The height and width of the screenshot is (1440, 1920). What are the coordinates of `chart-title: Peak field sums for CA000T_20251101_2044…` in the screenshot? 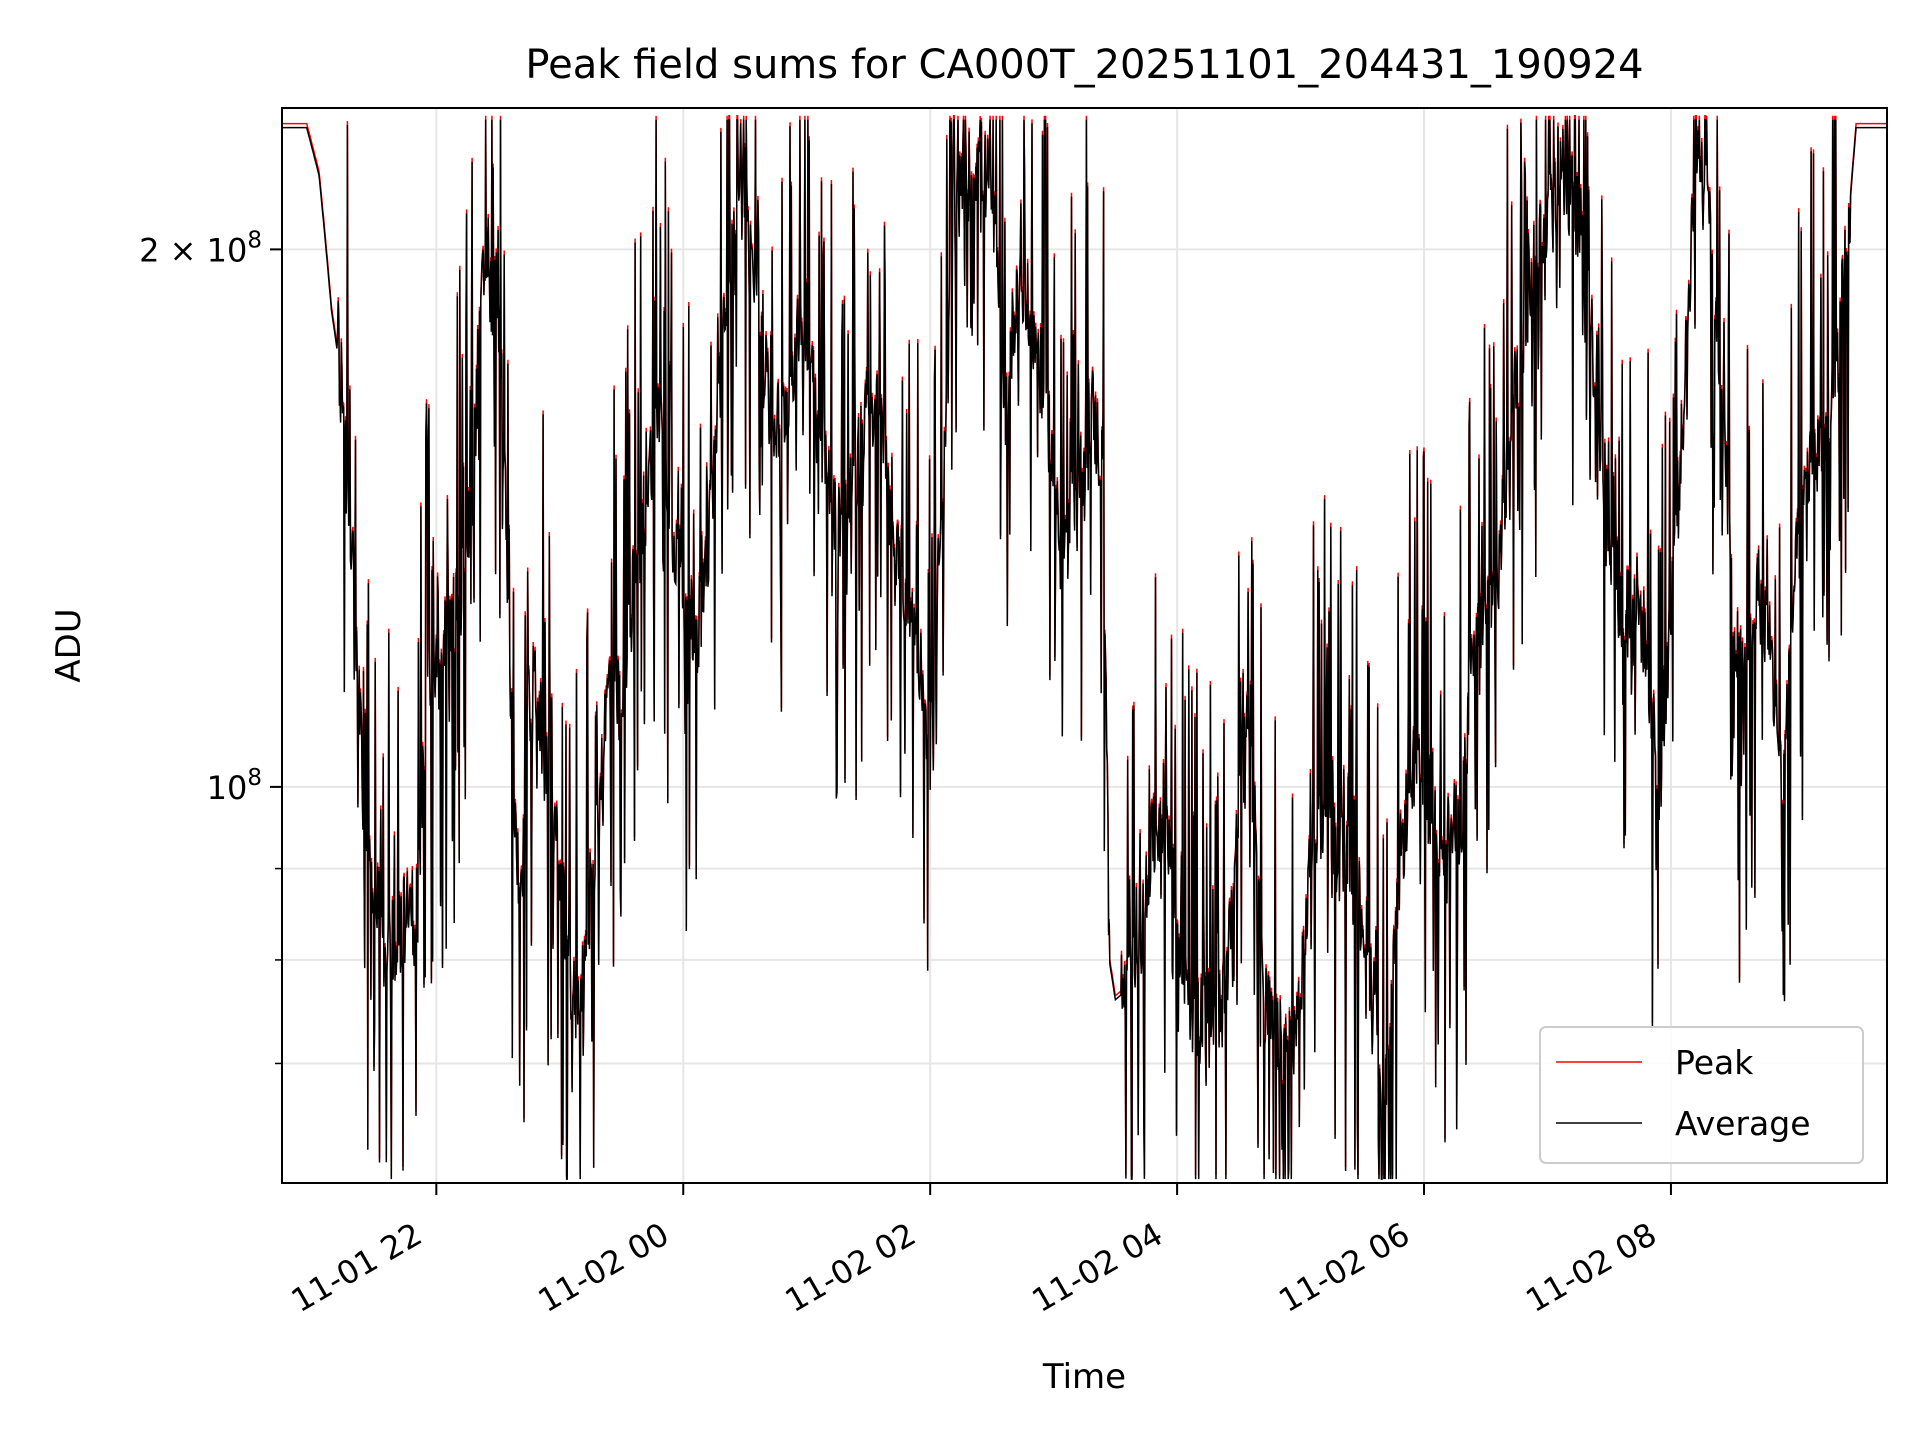 It's located at (1084, 65).